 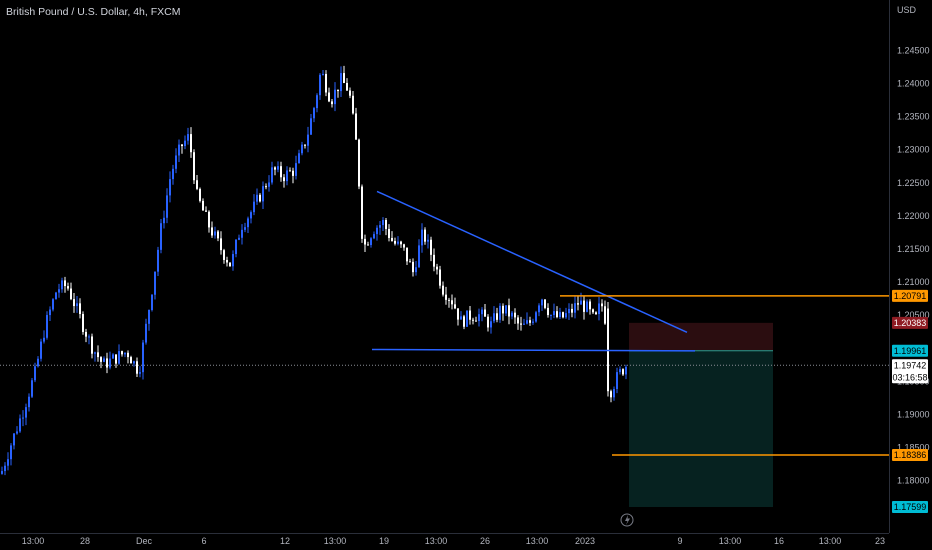 I want to click on stop-zone-price-tag: 1.20383, so click(x=910, y=323).